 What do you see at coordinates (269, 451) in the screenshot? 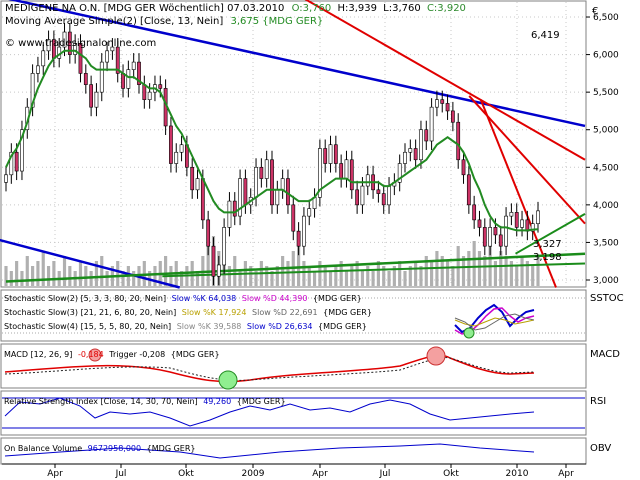
I see `obv-line` at bounding box center [269, 451].